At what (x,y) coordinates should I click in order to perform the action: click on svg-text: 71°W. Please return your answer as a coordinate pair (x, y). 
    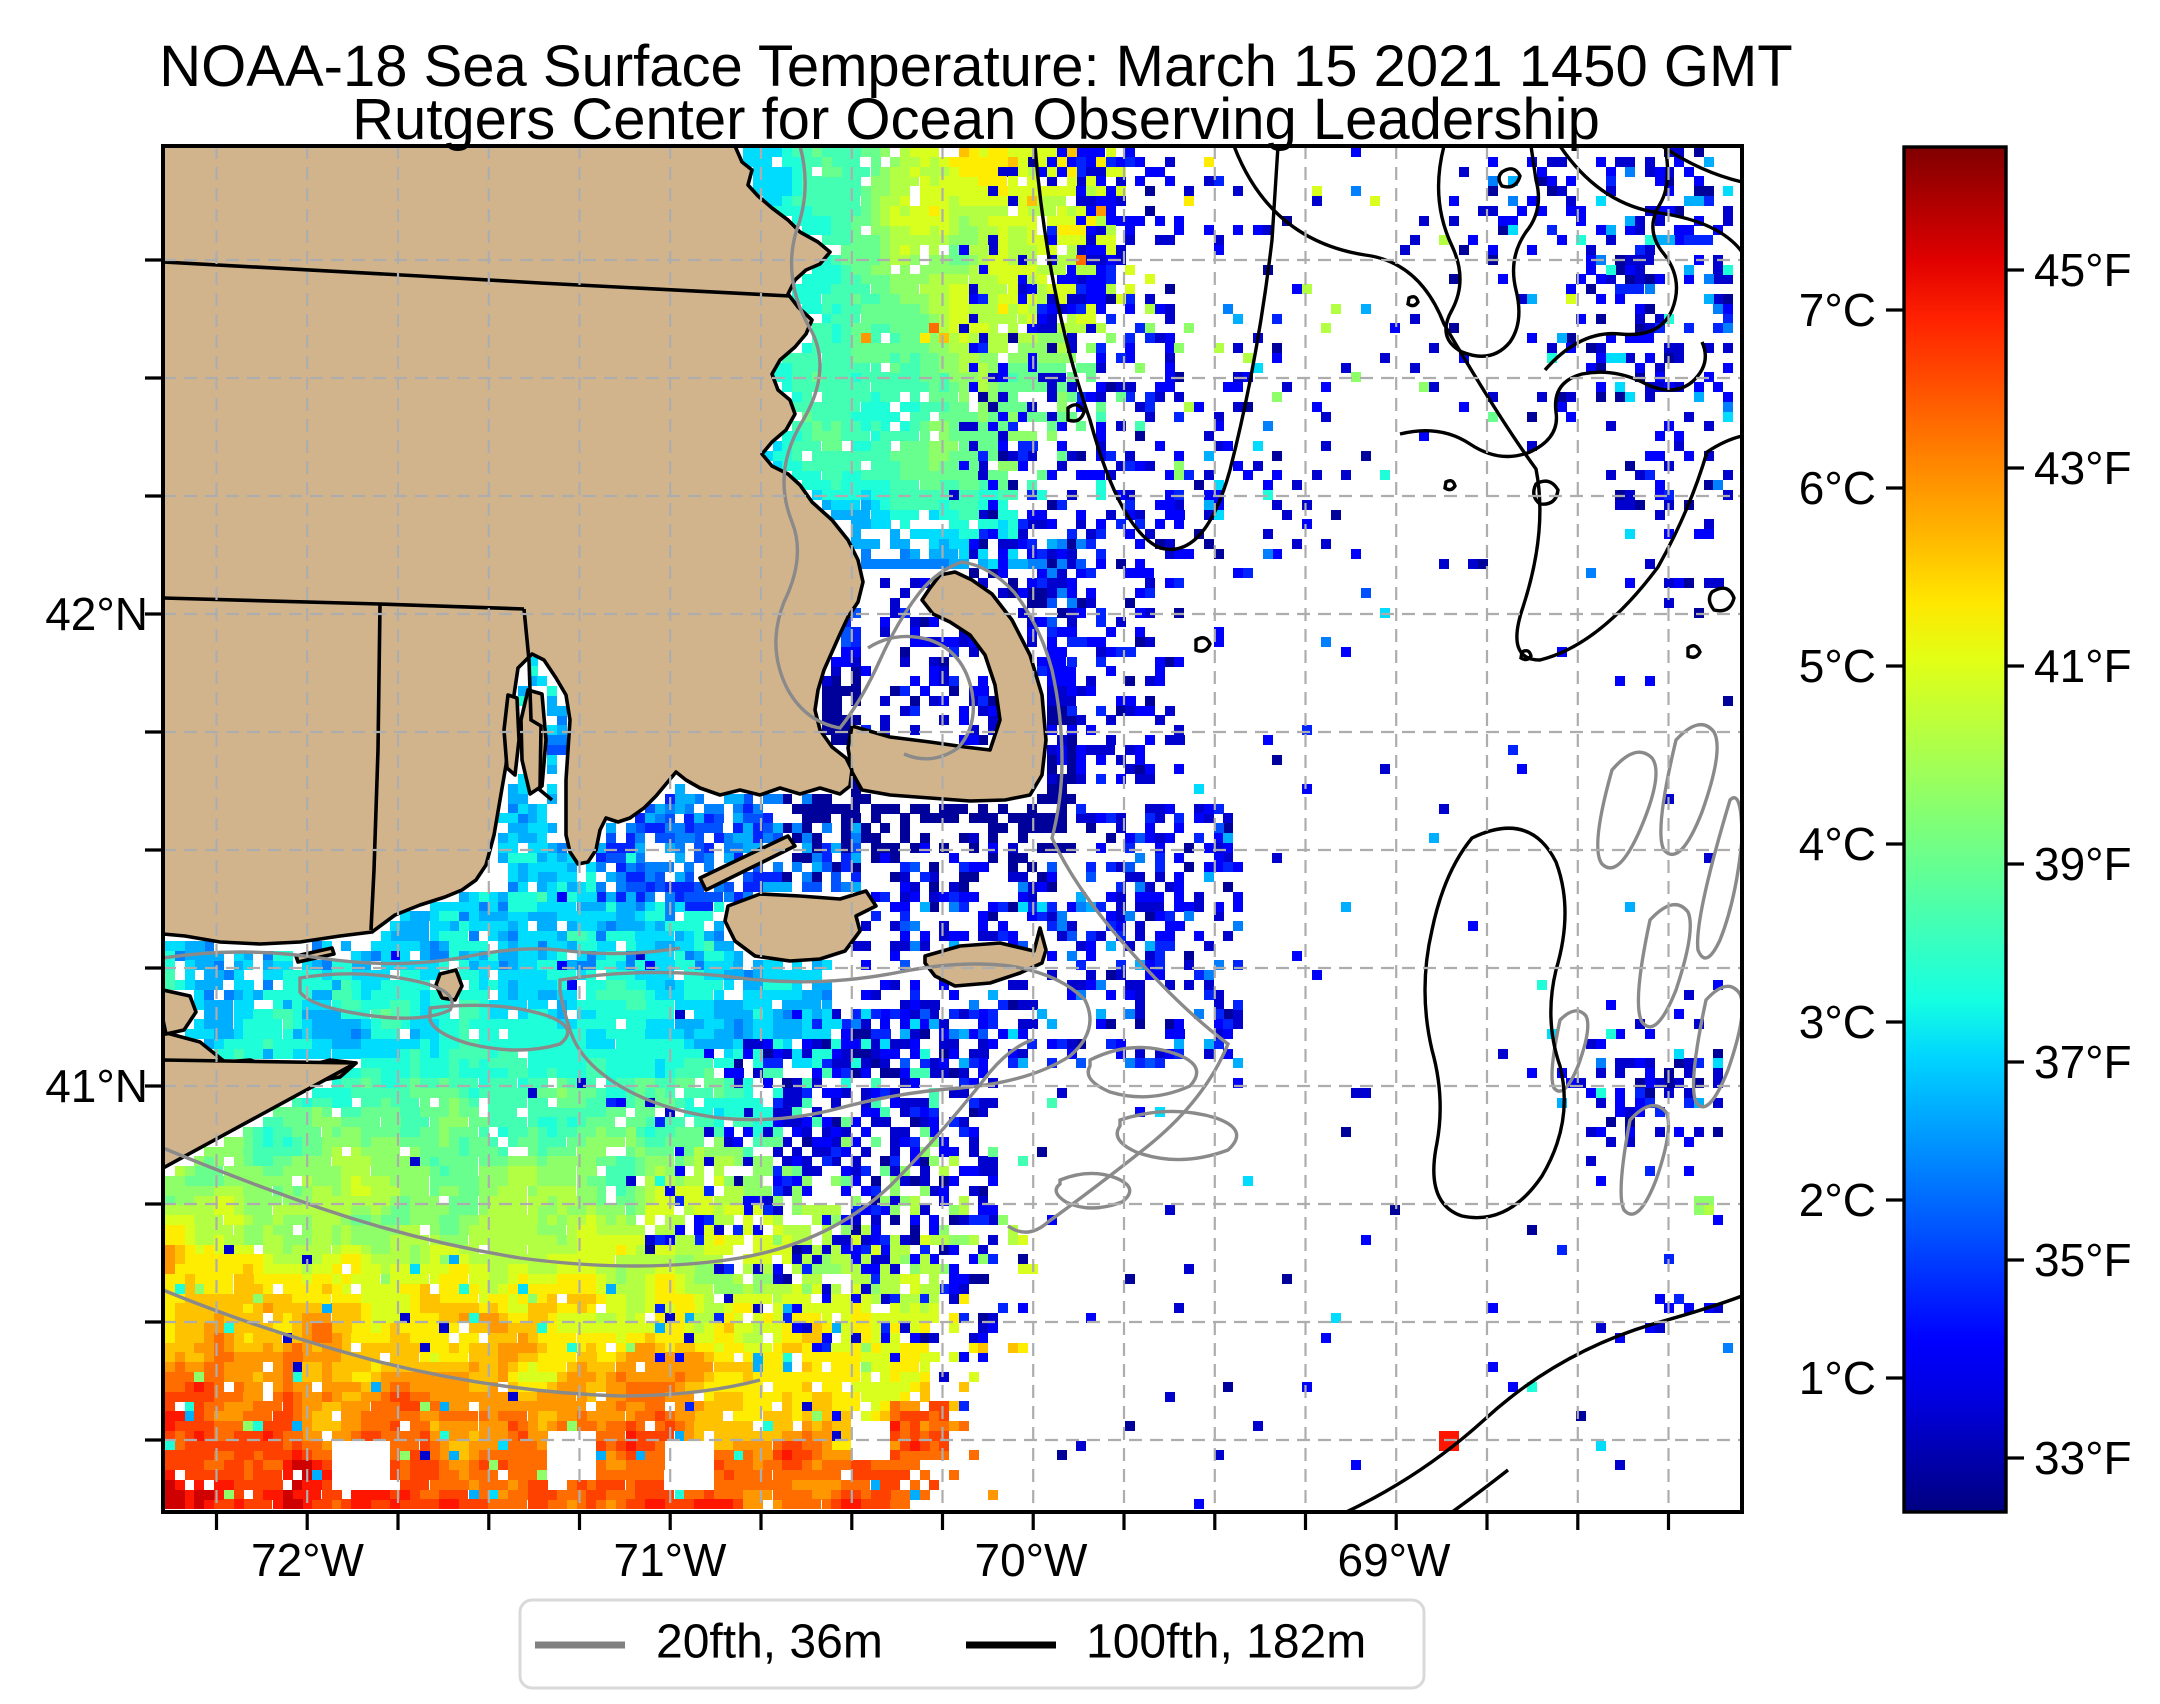
    Looking at the image, I should click on (671, 1560).